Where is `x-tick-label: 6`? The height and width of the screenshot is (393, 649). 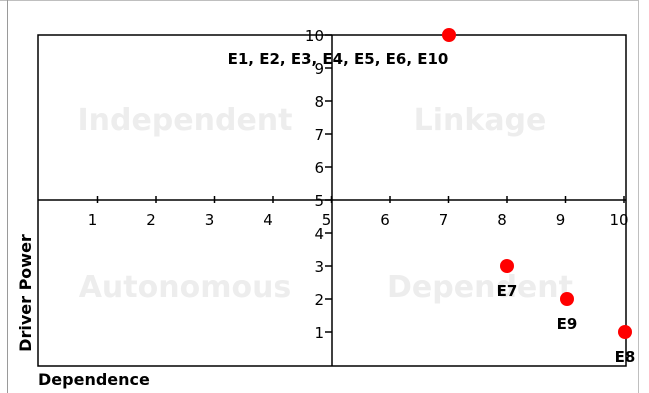 x-tick-label: 6 is located at coordinates (385, 220).